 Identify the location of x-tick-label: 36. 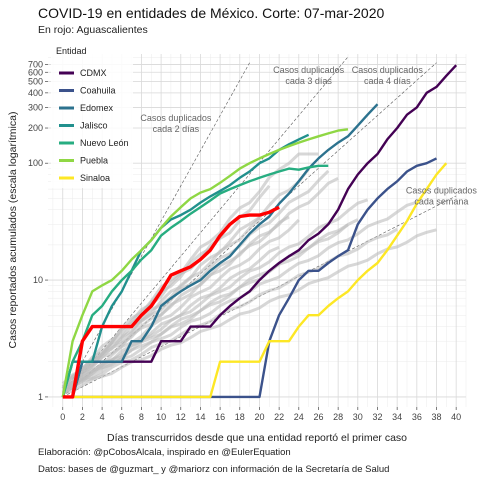
(417, 417).